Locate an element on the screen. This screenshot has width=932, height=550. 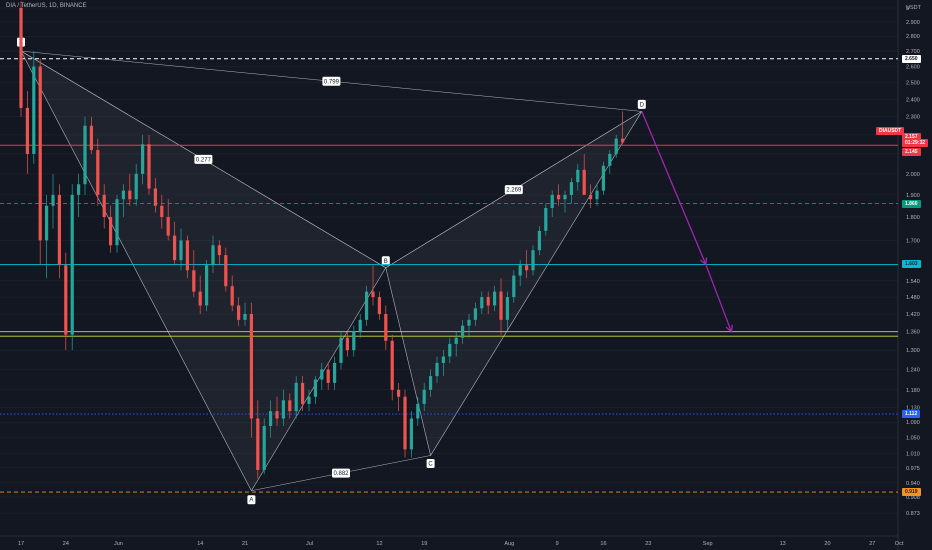
pattern-point-c: C is located at coordinates (430, 463).